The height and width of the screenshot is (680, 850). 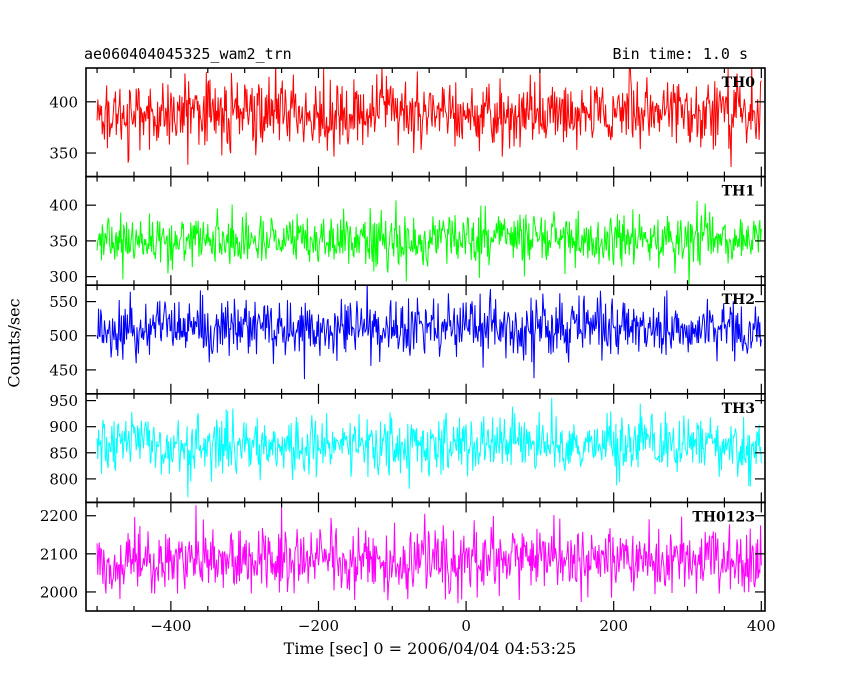 I want to click on series-th3-line, so click(x=429, y=447).